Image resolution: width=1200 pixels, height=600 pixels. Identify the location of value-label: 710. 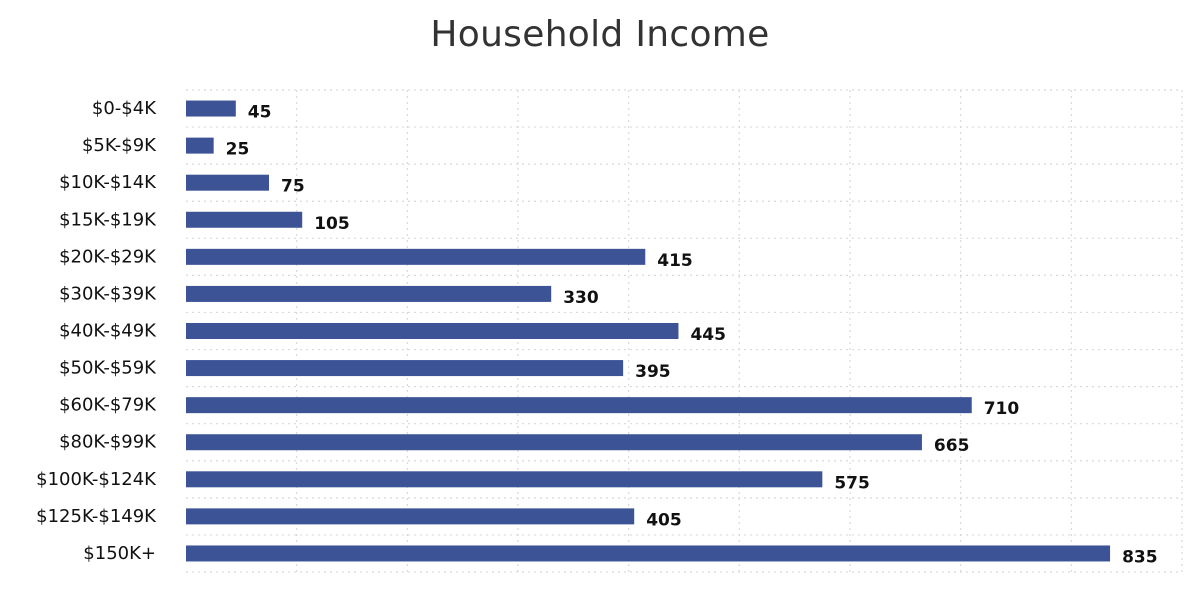
(1002, 409).